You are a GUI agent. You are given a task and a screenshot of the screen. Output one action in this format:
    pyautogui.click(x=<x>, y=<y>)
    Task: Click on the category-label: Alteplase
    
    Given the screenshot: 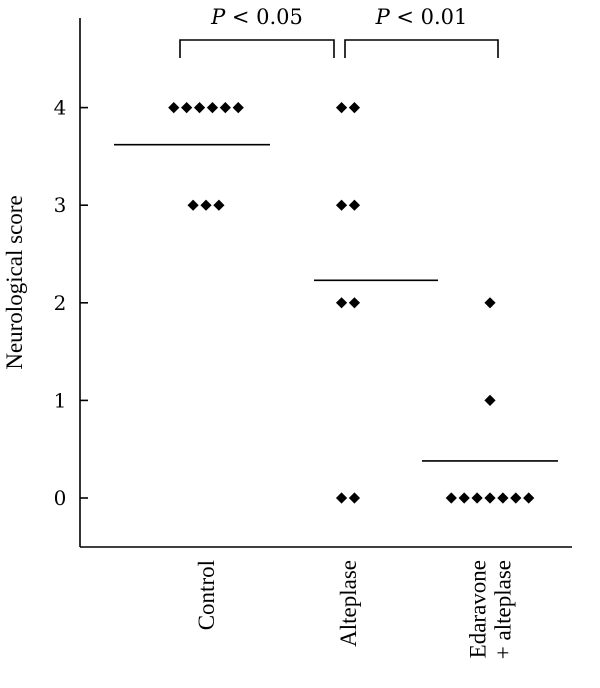 What is the action you would take?
    pyautogui.click(x=348, y=603)
    